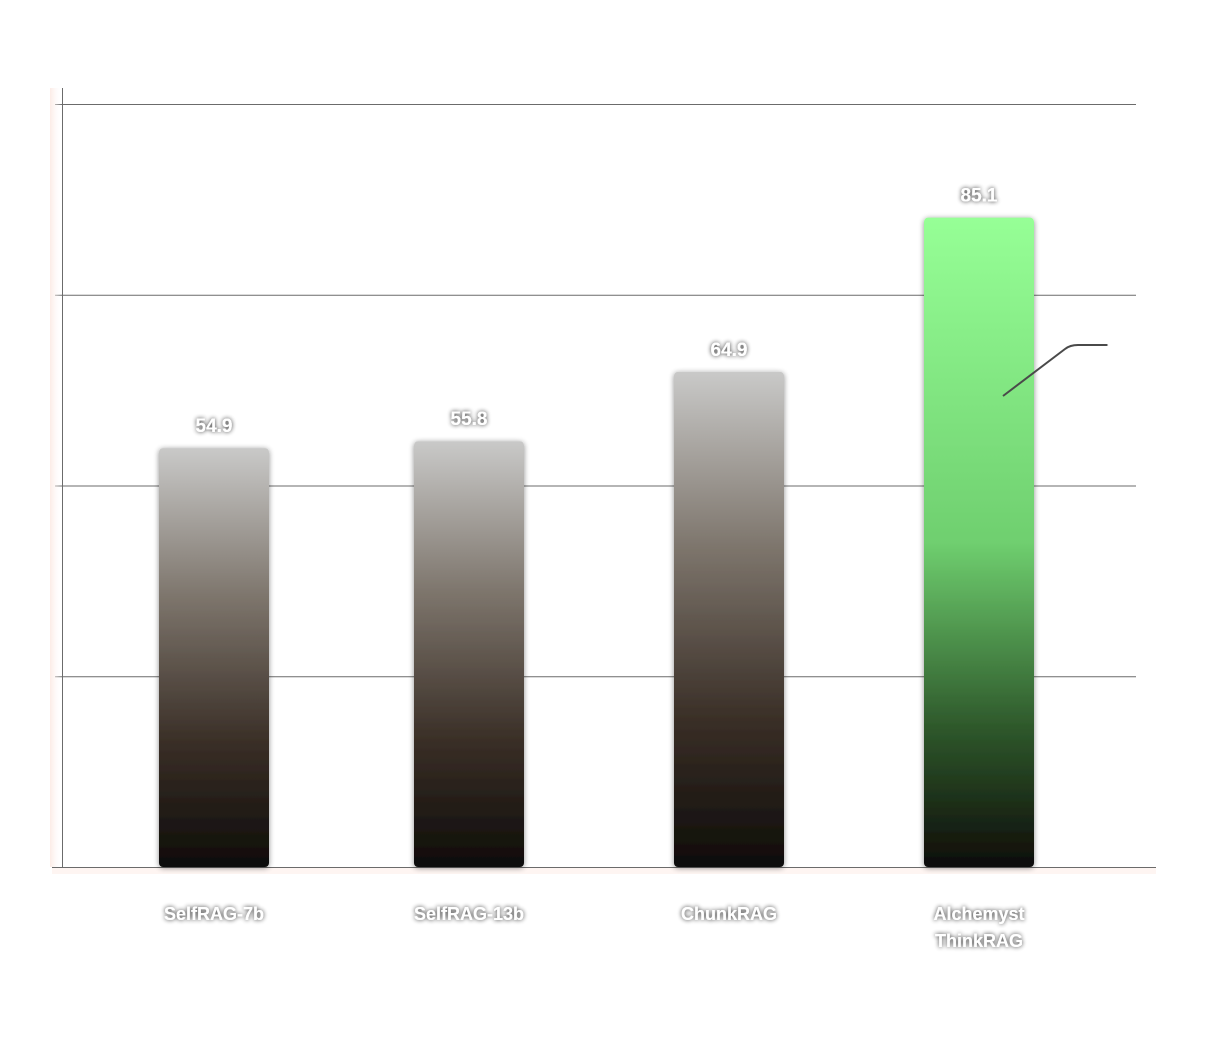 This screenshot has width=1213, height=1045. What do you see at coordinates (979, 196) in the screenshot?
I see `value-label: 85.1` at bounding box center [979, 196].